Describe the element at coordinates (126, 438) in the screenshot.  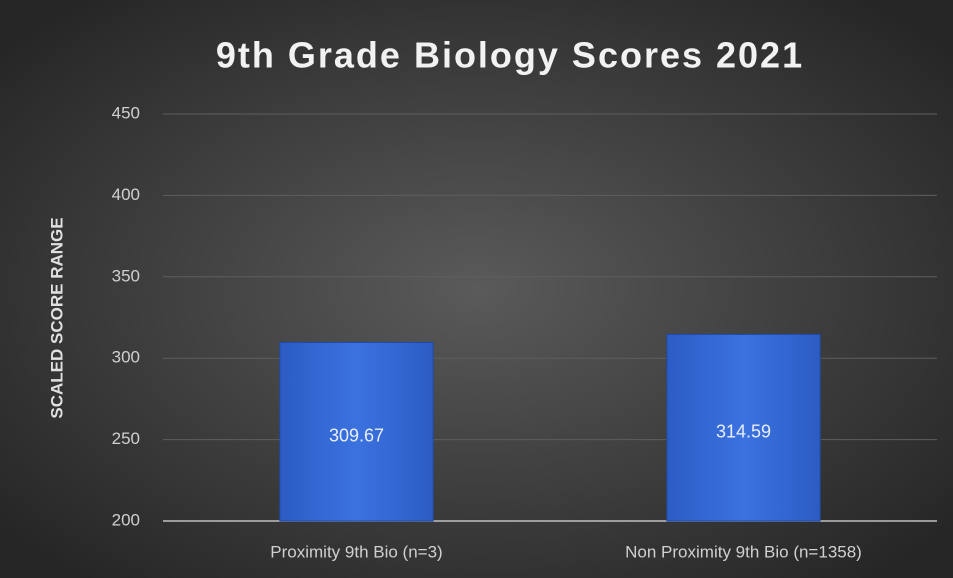
I see `y-tick-label: 250` at that location.